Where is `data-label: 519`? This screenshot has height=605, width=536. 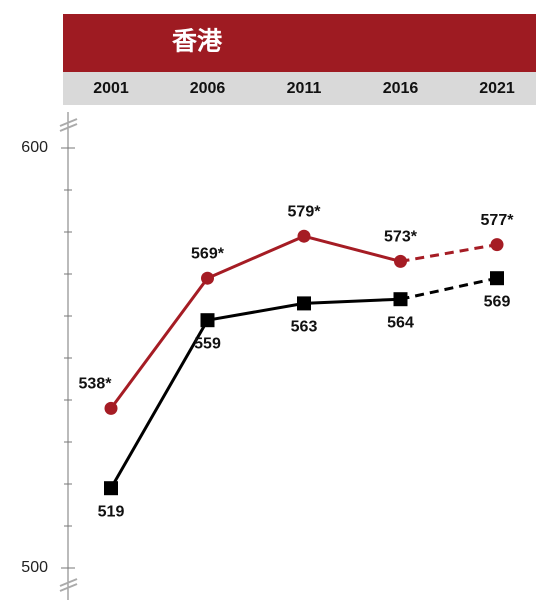
data-label: 519 is located at coordinates (111, 511).